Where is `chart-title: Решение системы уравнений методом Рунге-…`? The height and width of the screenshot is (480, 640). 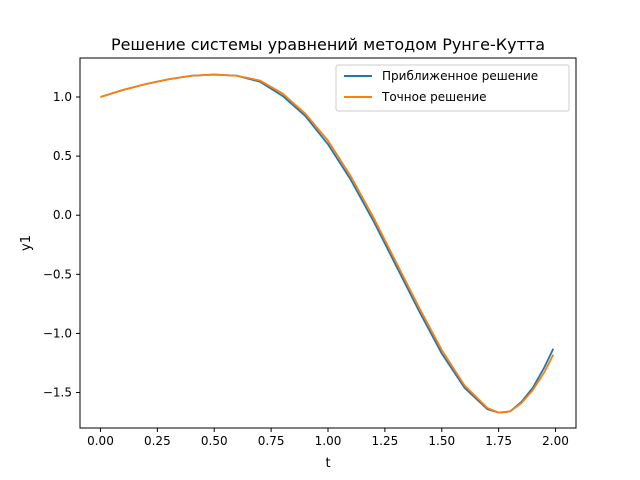
chart-title: Решение системы уравнений методом Рунге-… is located at coordinates (328, 44).